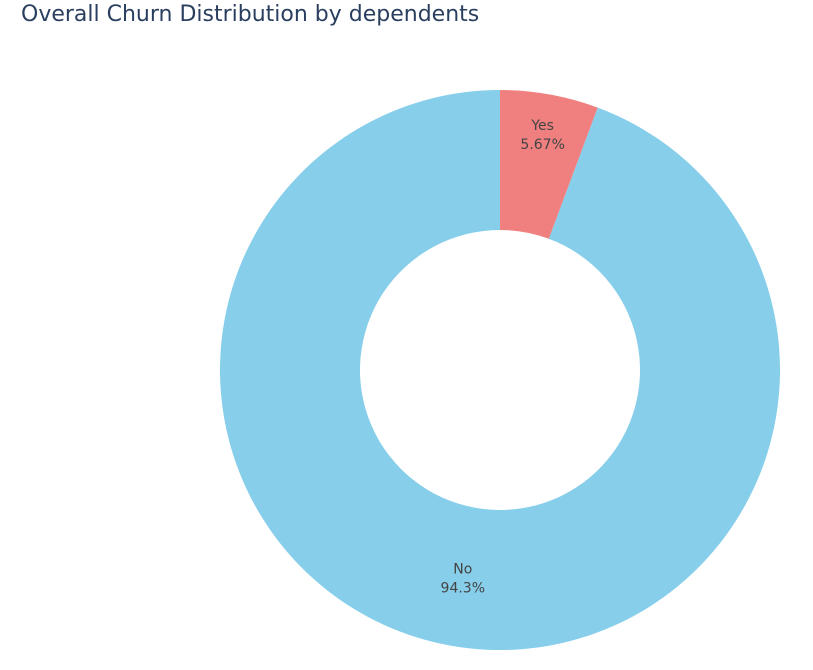 This screenshot has width=813, height=670. Describe the element at coordinates (463, 589) in the screenshot. I see `slice-percent-no: 94.3%` at that location.